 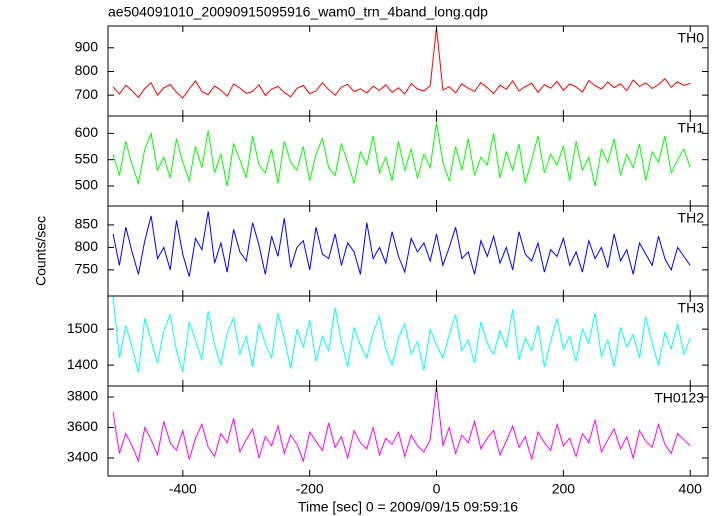 What do you see at coordinates (82, 426) in the screenshot?
I see `y-tick-label: 3600` at bounding box center [82, 426].